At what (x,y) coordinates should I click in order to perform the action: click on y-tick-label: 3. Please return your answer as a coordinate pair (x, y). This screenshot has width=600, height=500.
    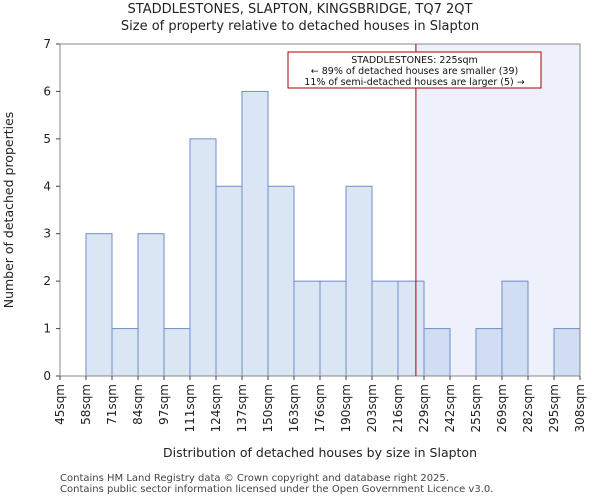
    Looking at the image, I should click on (47, 234).